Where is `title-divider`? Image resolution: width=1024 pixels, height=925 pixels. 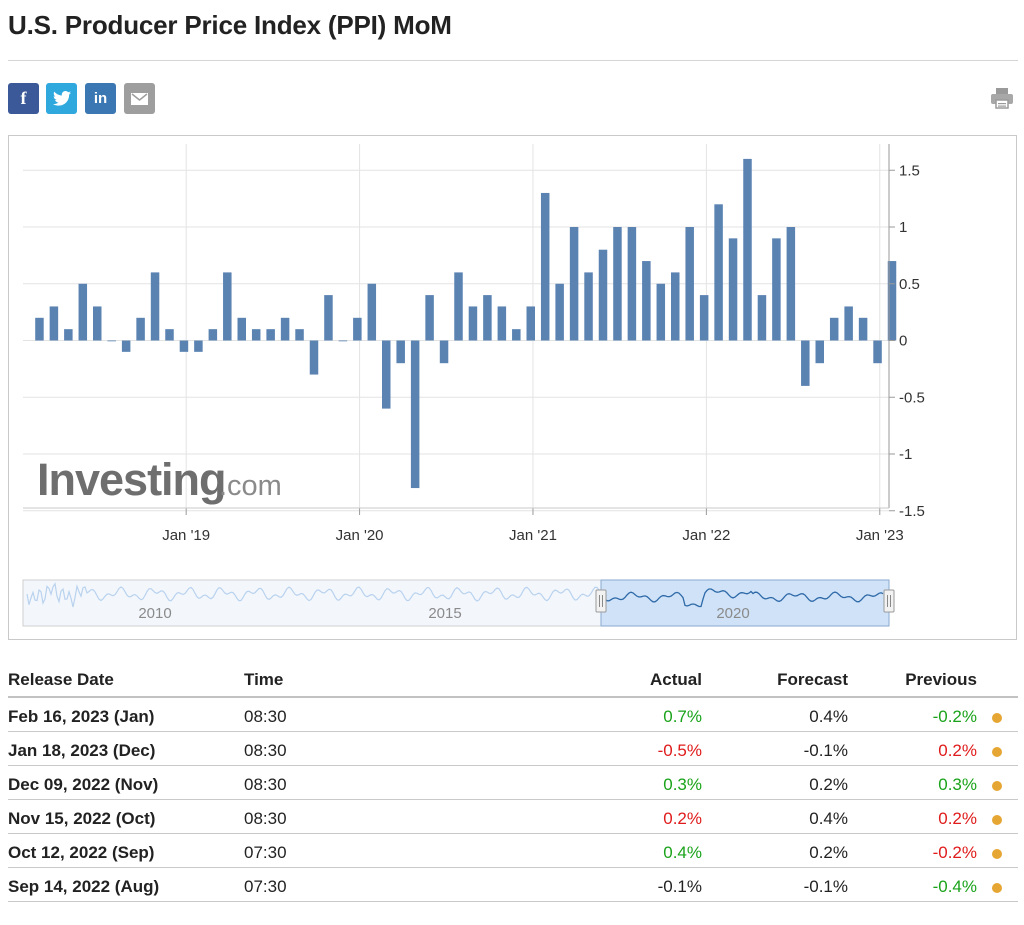
title-divider is located at coordinates (513, 60).